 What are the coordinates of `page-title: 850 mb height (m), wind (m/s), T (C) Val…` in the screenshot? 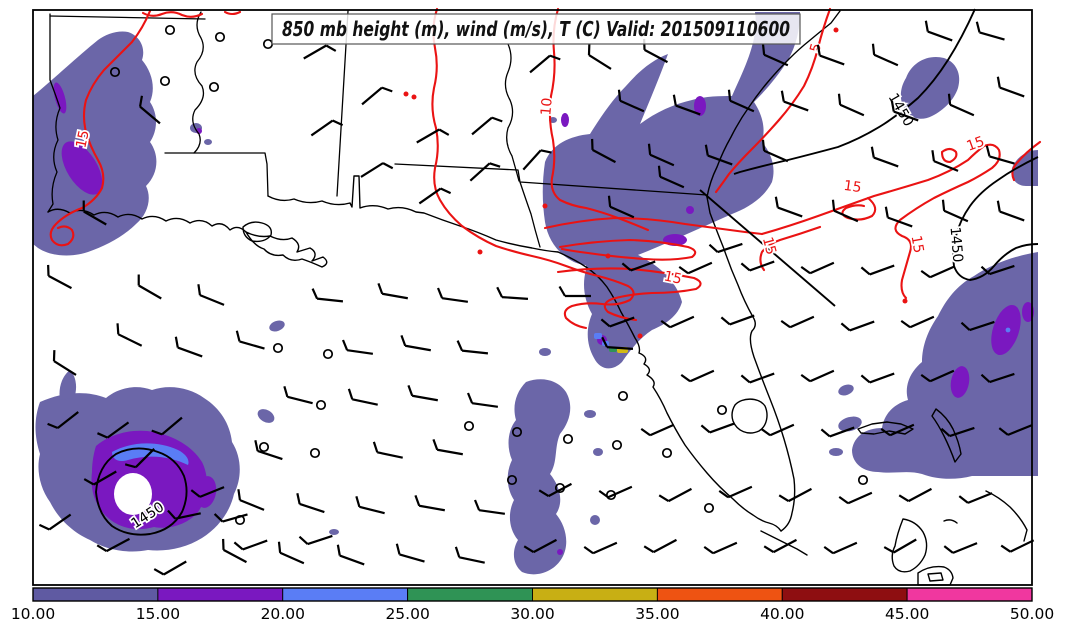 It's located at (536, 29).